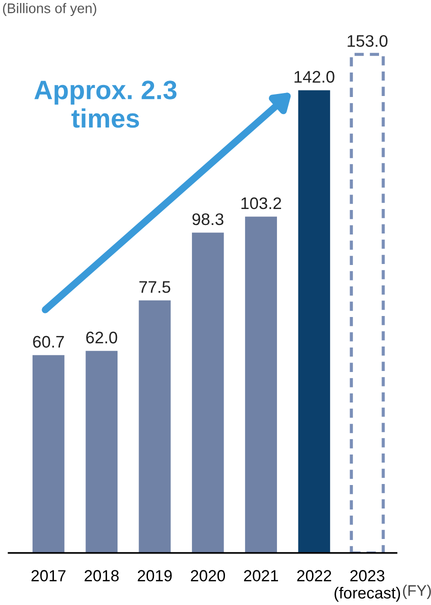  What do you see at coordinates (49, 576) in the screenshot?
I see `x-tick-label: 2017` at bounding box center [49, 576].